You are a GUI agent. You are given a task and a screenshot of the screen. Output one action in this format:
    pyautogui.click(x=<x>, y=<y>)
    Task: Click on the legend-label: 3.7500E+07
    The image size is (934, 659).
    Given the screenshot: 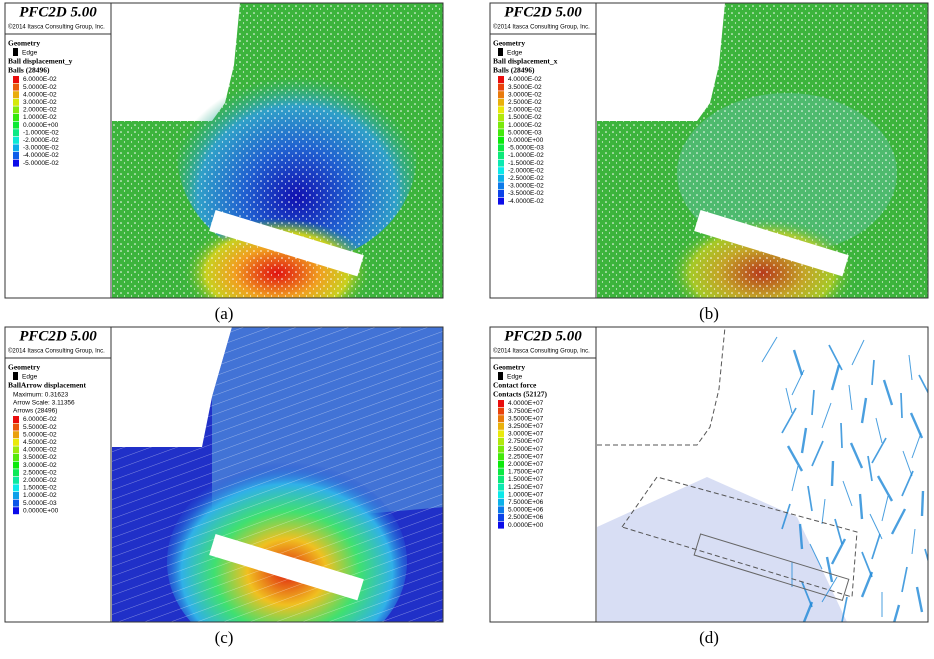 What is the action you would take?
    pyautogui.click(x=526, y=411)
    